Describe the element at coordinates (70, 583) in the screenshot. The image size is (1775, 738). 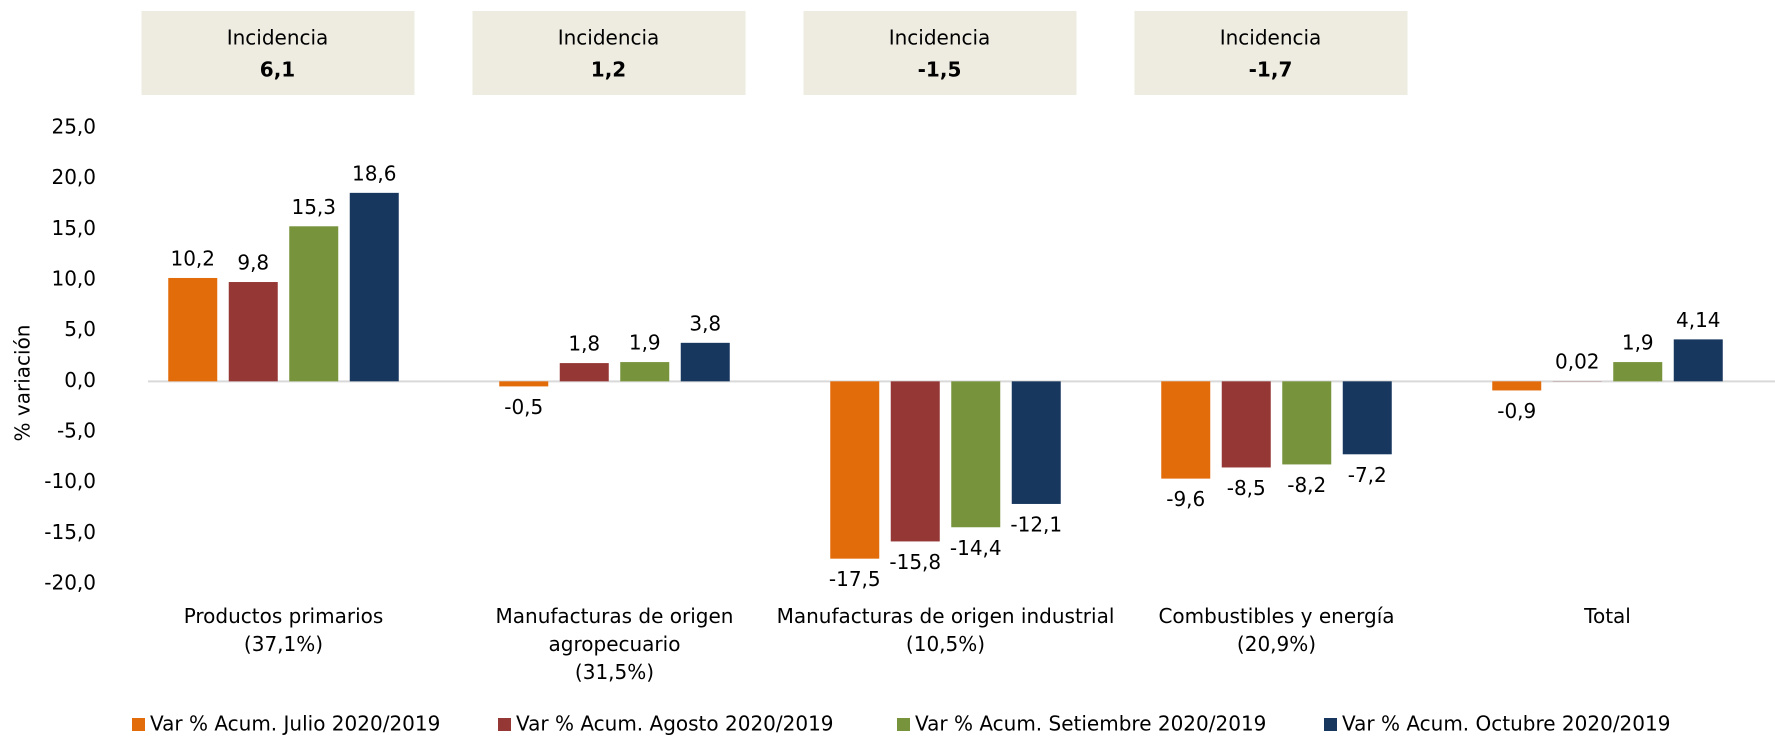
I see `y-tick-label: -20,0` at that location.